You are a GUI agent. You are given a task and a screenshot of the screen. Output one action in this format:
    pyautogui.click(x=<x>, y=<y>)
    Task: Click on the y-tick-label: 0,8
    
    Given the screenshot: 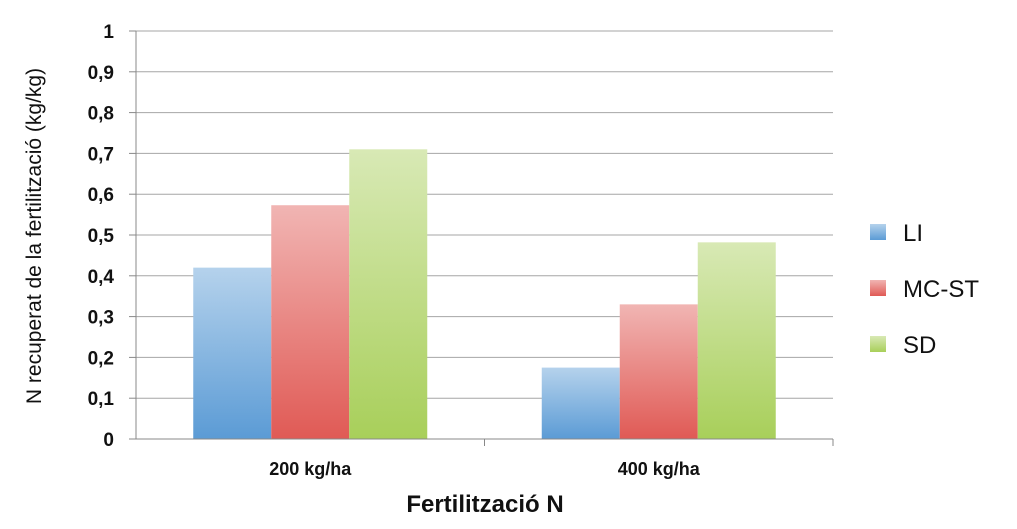 What is the action you would take?
    pyautogui.click(x=101, y=114)
    